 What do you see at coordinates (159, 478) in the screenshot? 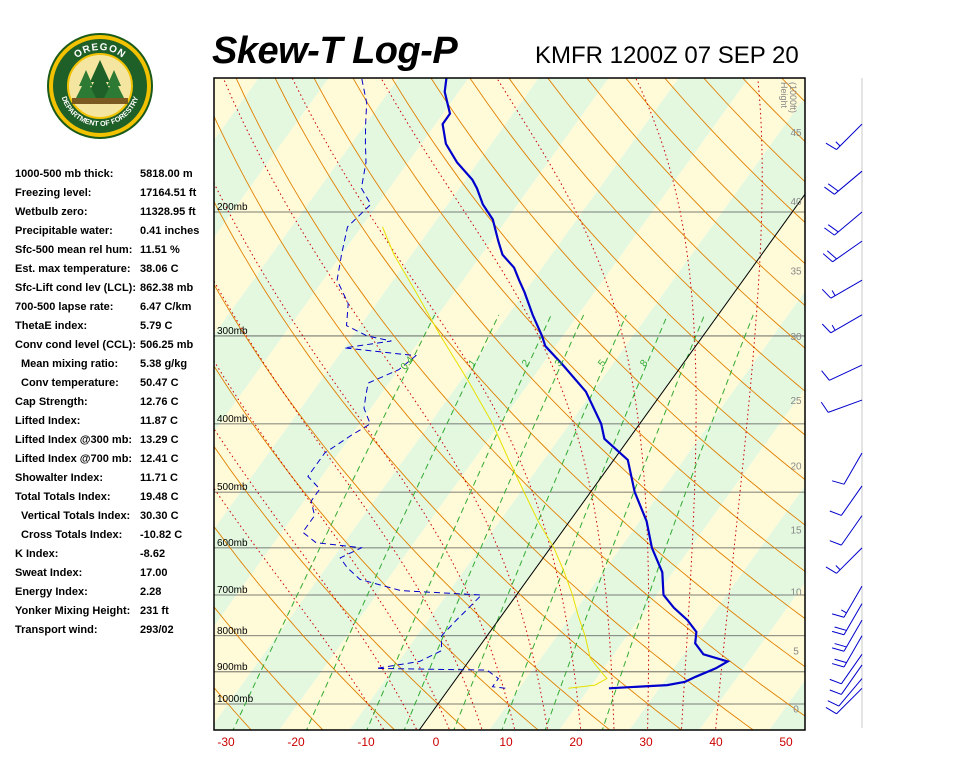
I see `stat-value: 11.71 C` at bounding box center [159, 478].